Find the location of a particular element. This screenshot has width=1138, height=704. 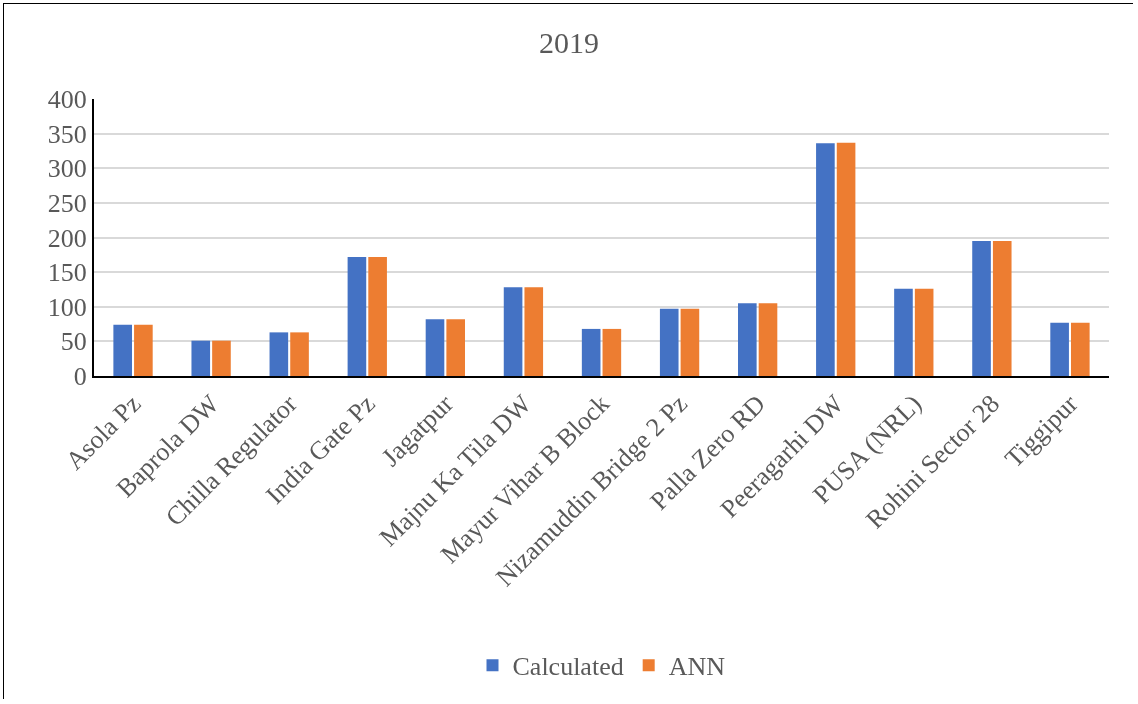

y-tick-label: 400 is located at coordinates (67, 100).